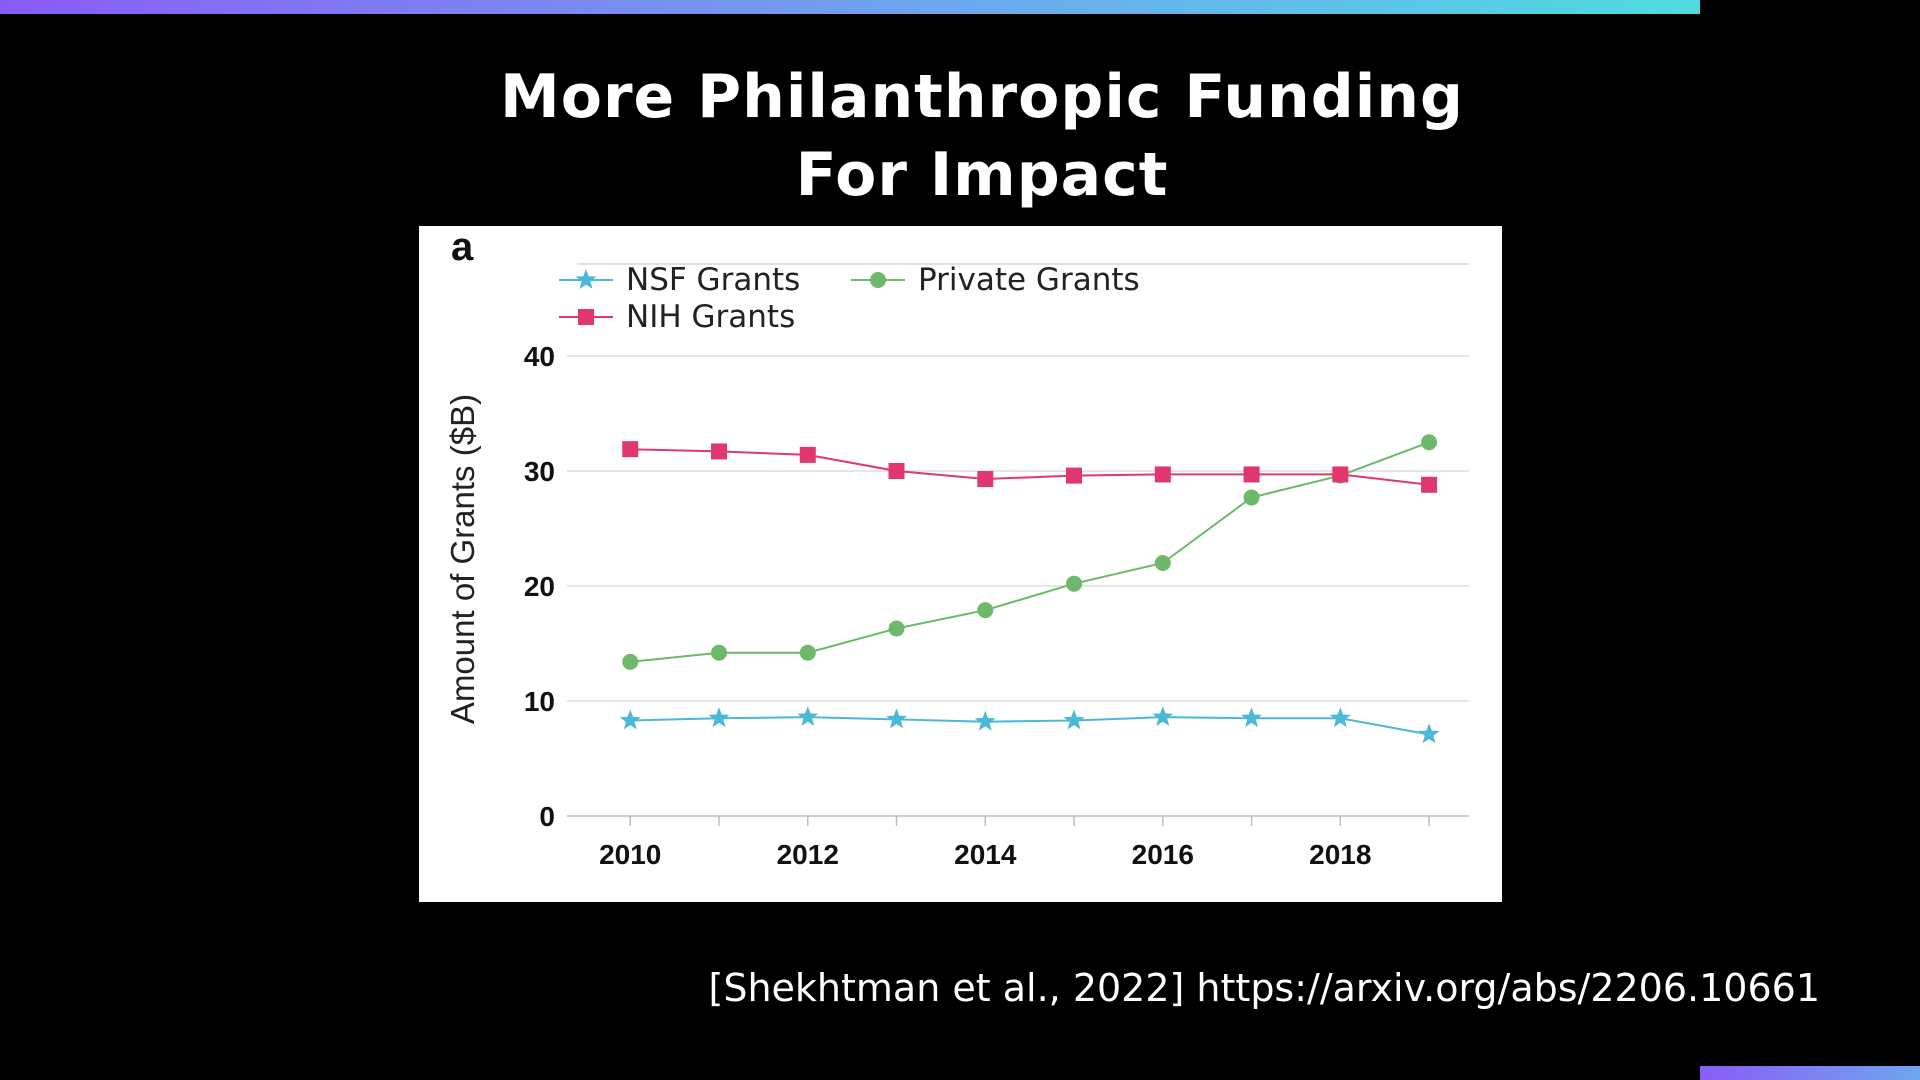 This screenshot has width=1920, height=1080. What do you see at coordinates (1340, 854) in the screenshot?
I see `x-tick-label: 2018` at bounding box center [1340, 854].